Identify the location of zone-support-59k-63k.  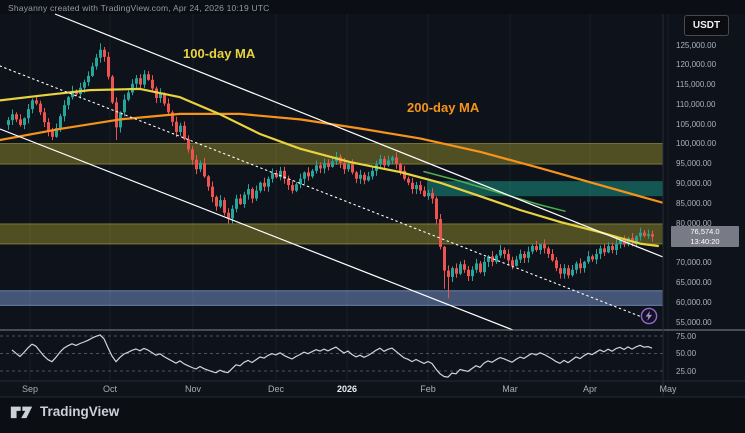
(331, 298).